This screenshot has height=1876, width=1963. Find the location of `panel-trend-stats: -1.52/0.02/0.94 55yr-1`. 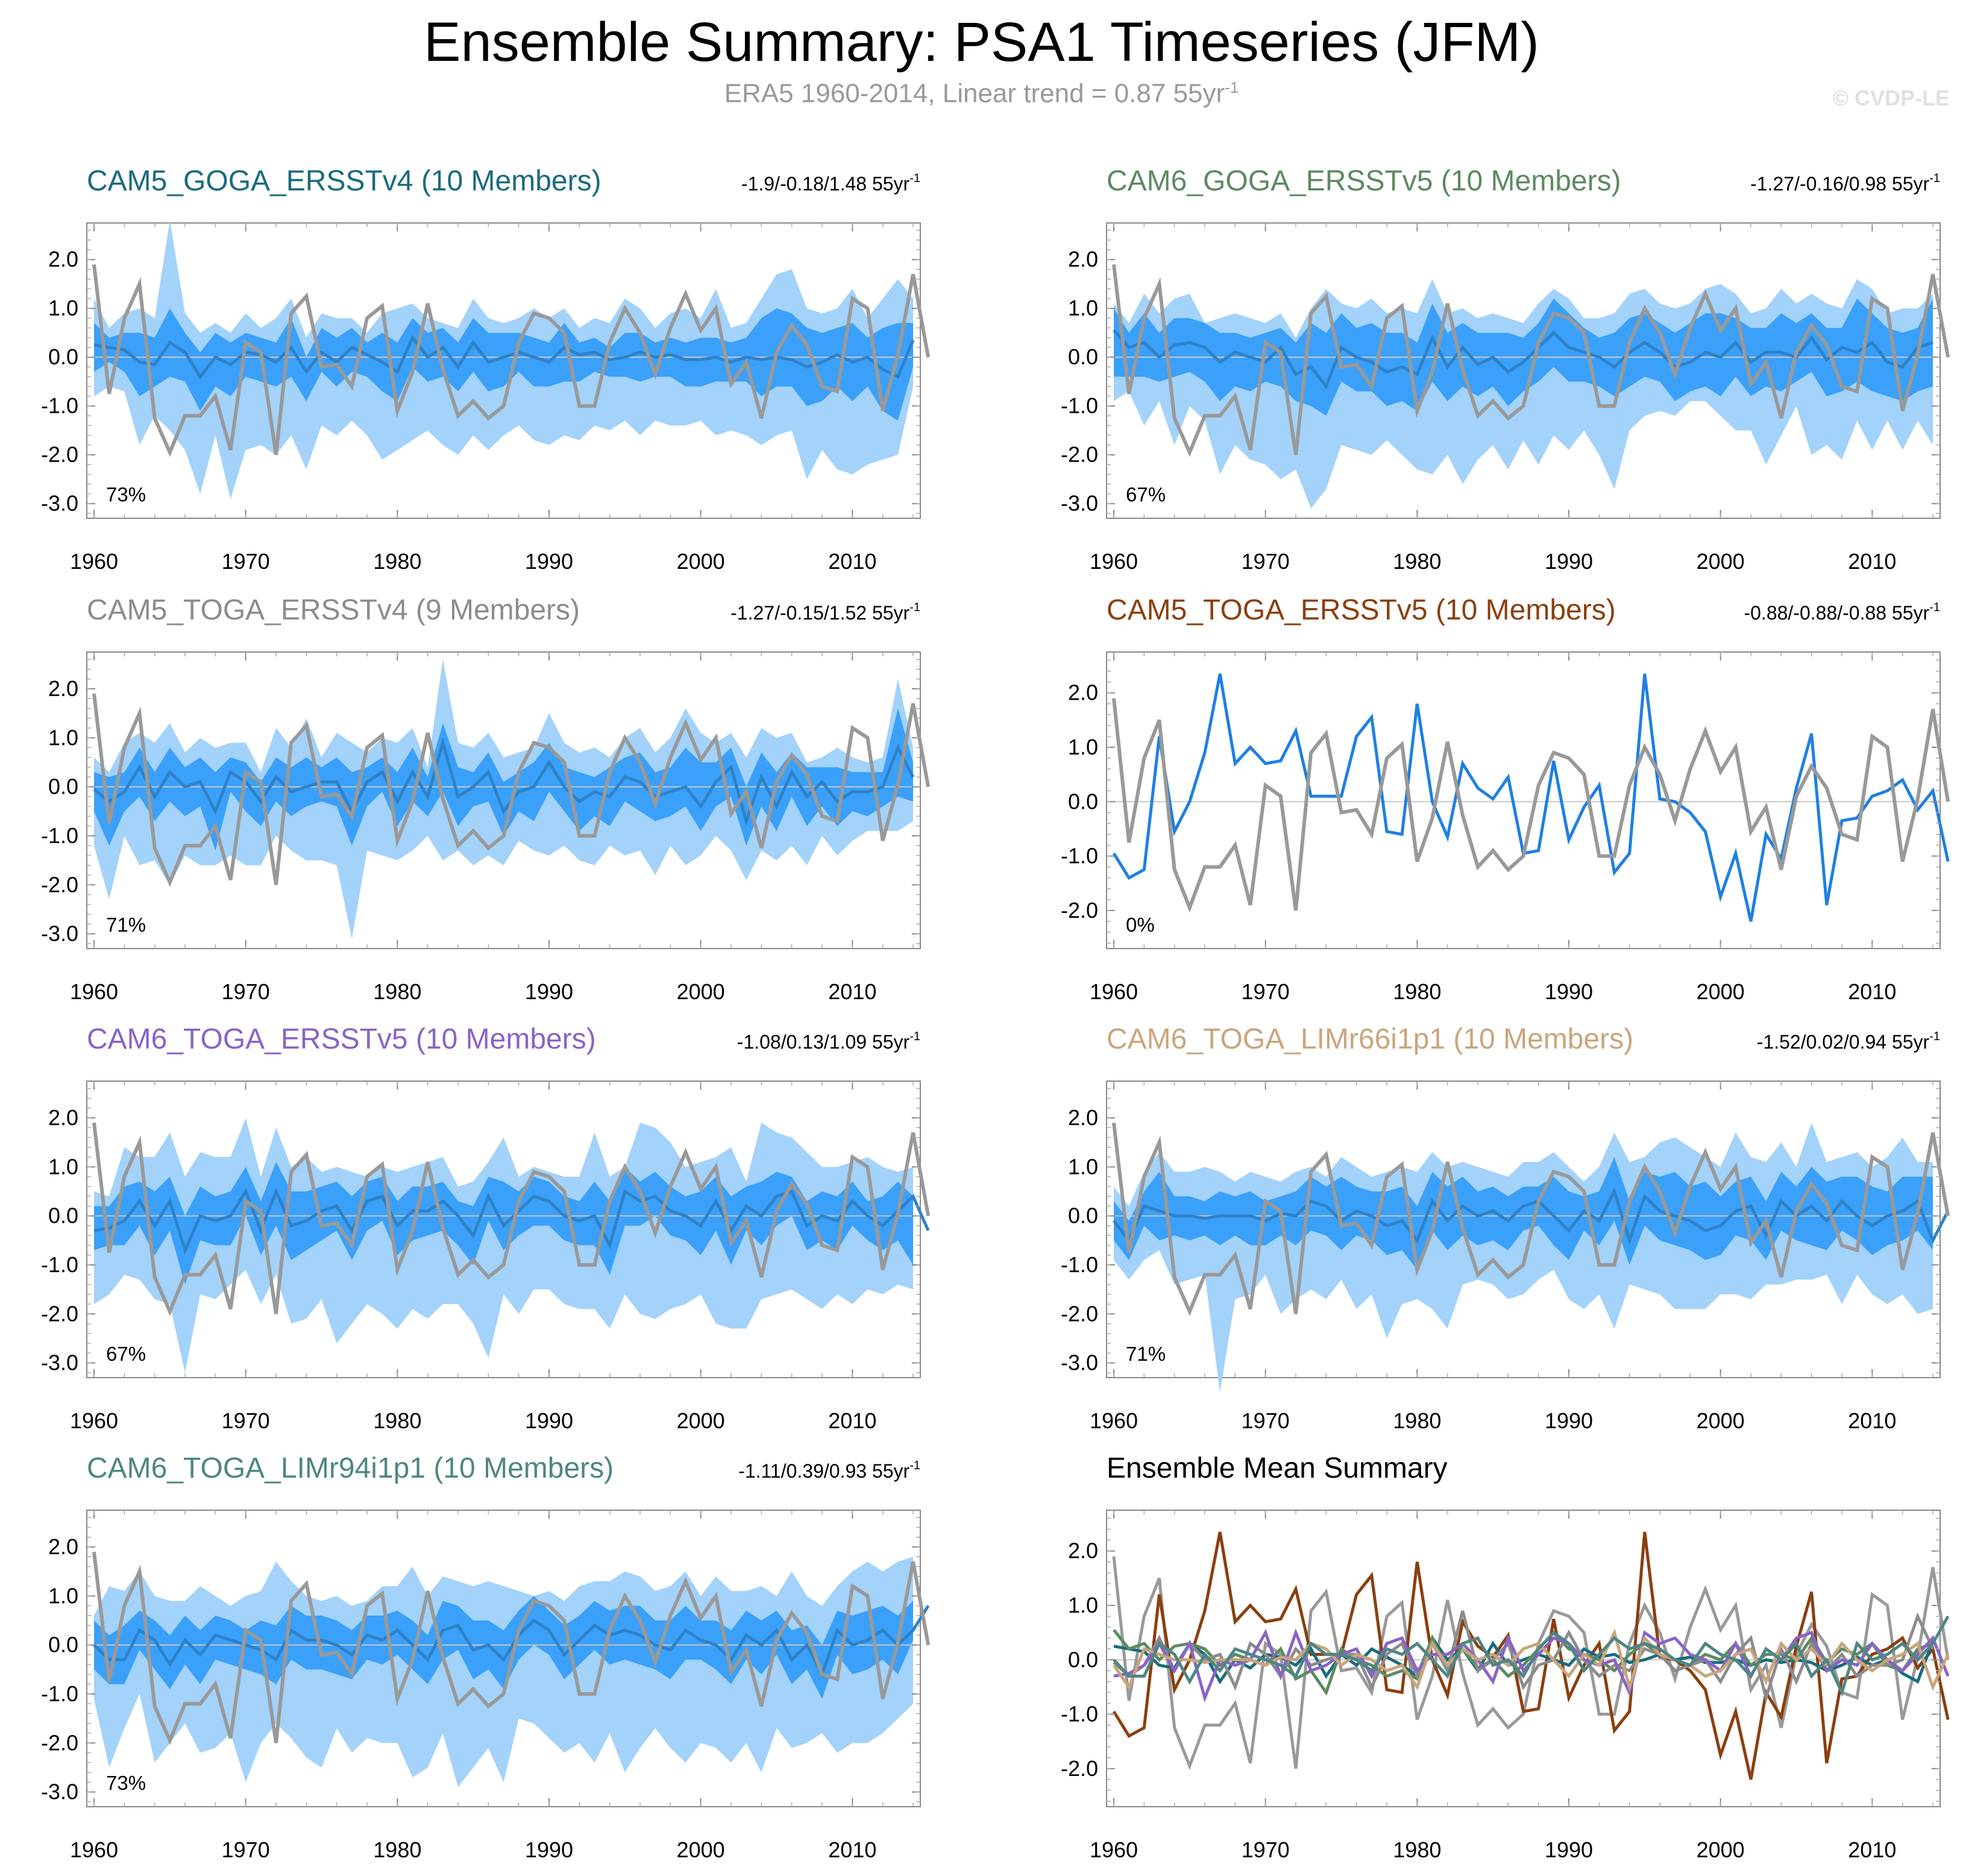

panel-trend-stats: -1.52/0.02/0.94 55yr-1 is located at coordinates (1848, 1041).